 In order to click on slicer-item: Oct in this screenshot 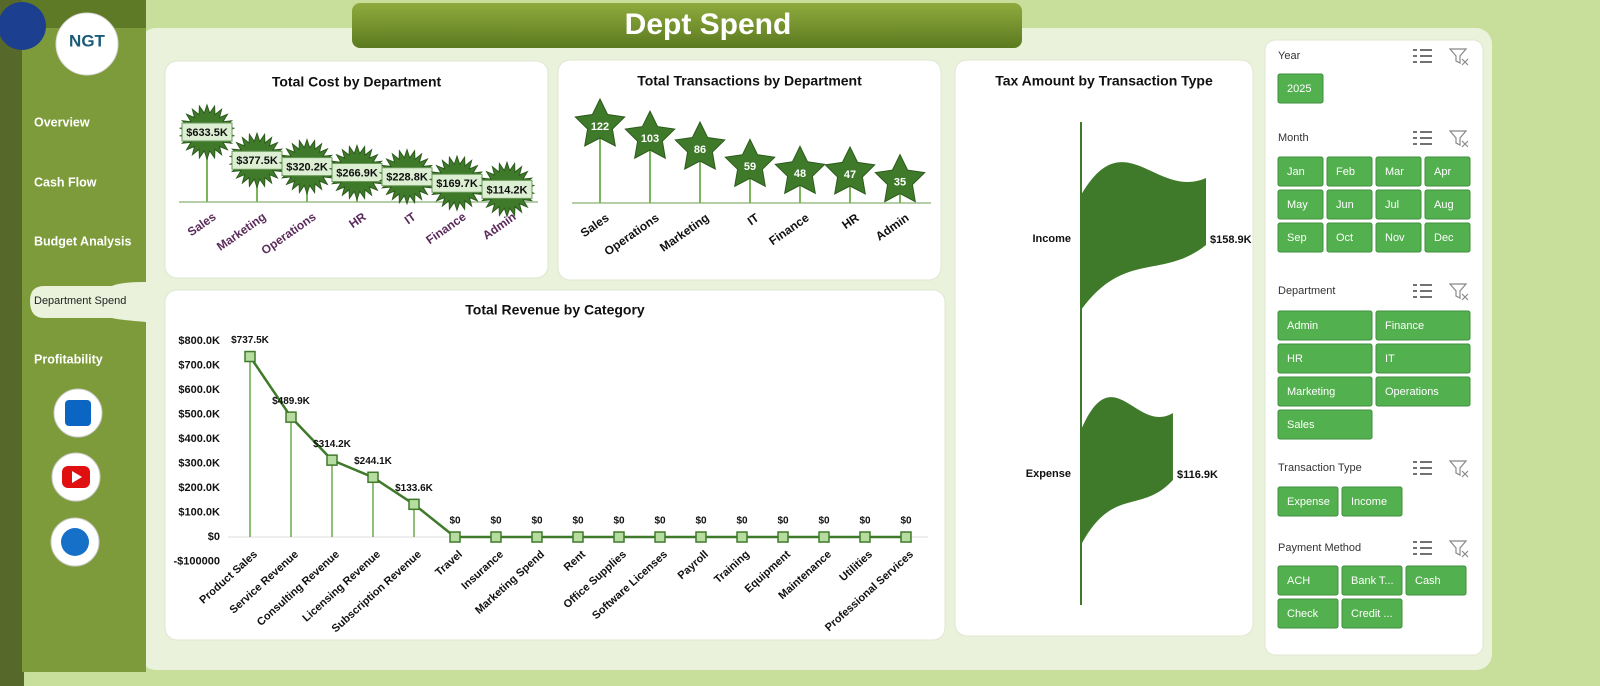, I will do `click(1344, 238)`.